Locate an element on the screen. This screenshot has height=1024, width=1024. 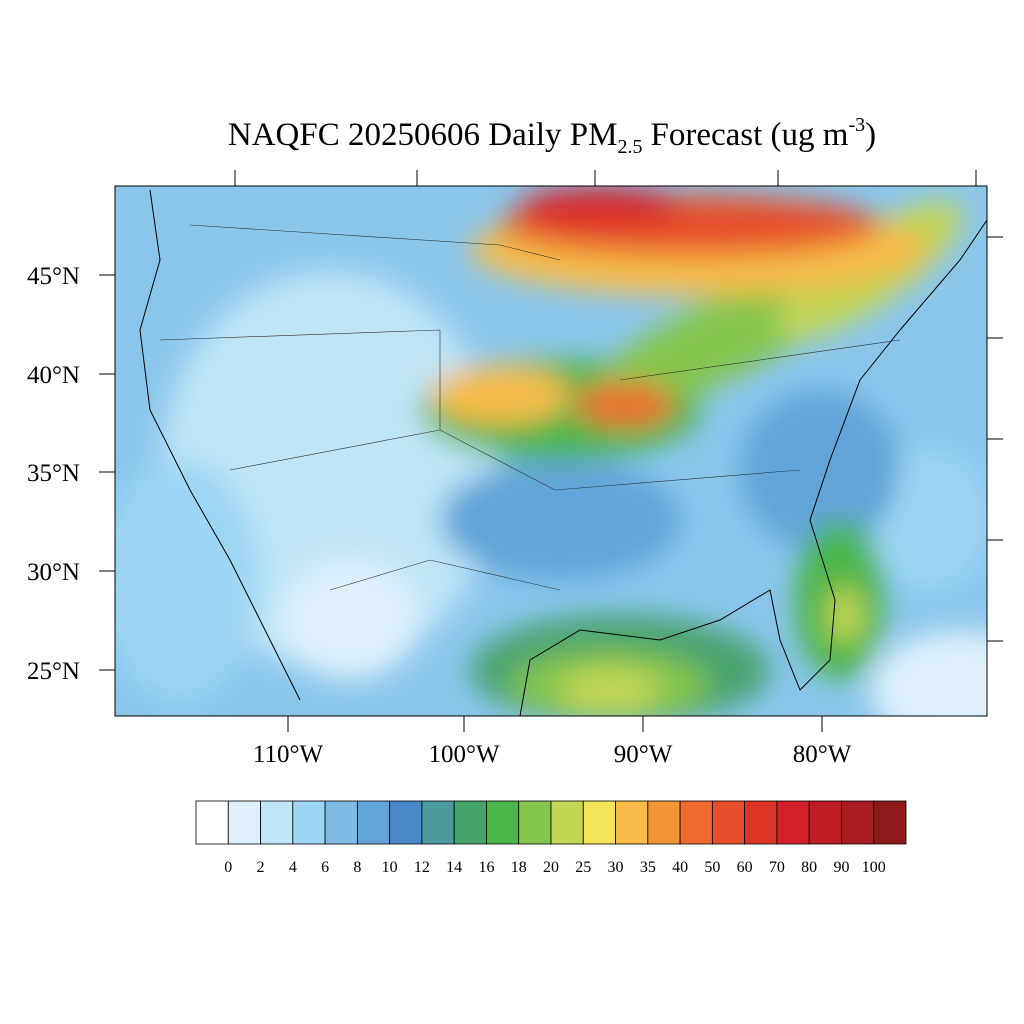
title-superscript: -3 is located at coordinates (856, 125).